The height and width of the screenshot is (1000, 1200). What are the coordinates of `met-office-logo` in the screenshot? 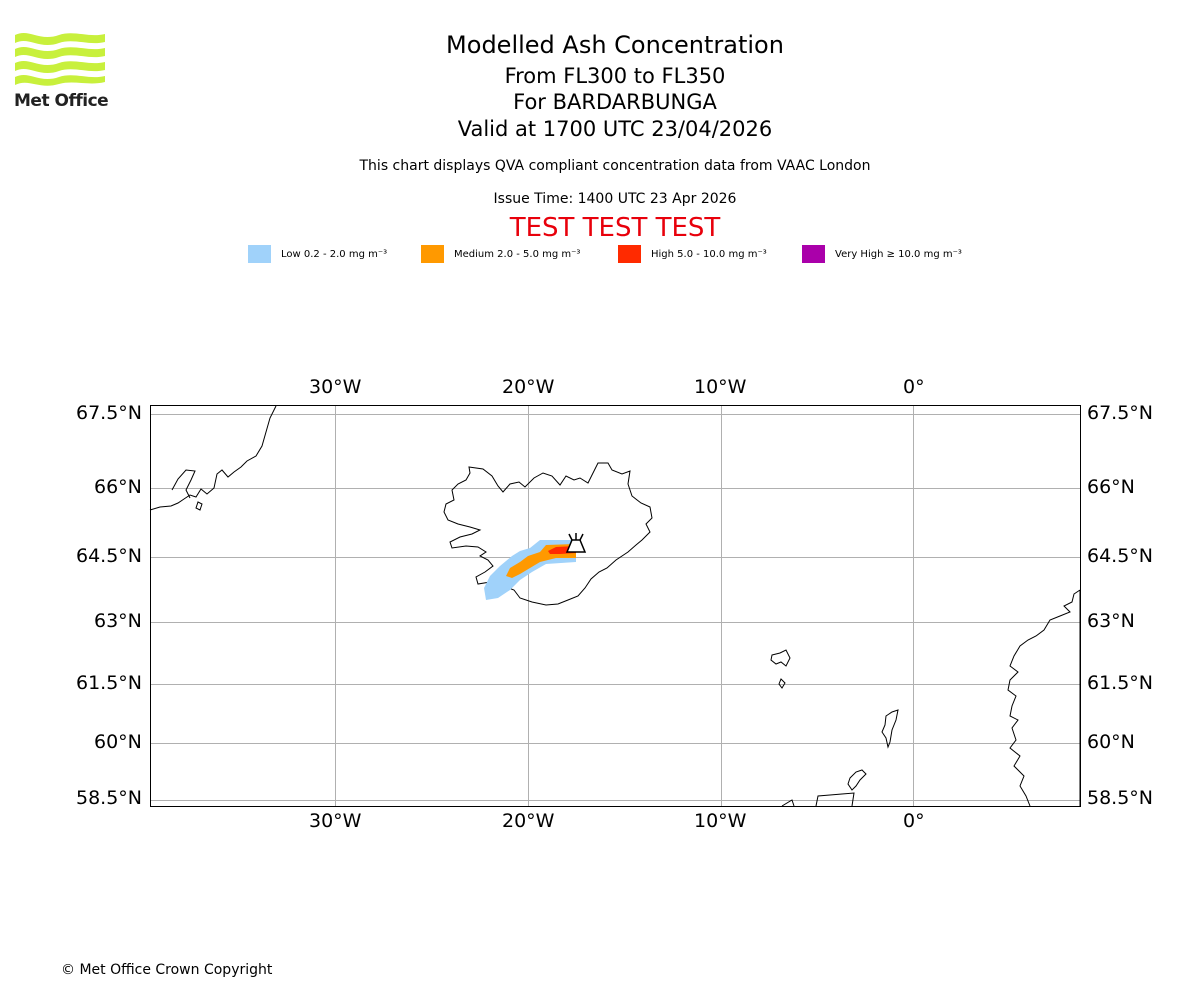 It's located at (60, 70).